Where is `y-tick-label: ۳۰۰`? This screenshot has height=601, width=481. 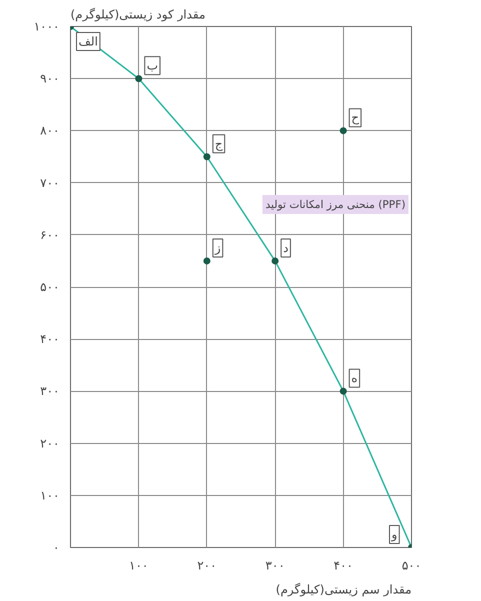 y-tick-label: ۳۰۰ is located at coordinates (50, 391).